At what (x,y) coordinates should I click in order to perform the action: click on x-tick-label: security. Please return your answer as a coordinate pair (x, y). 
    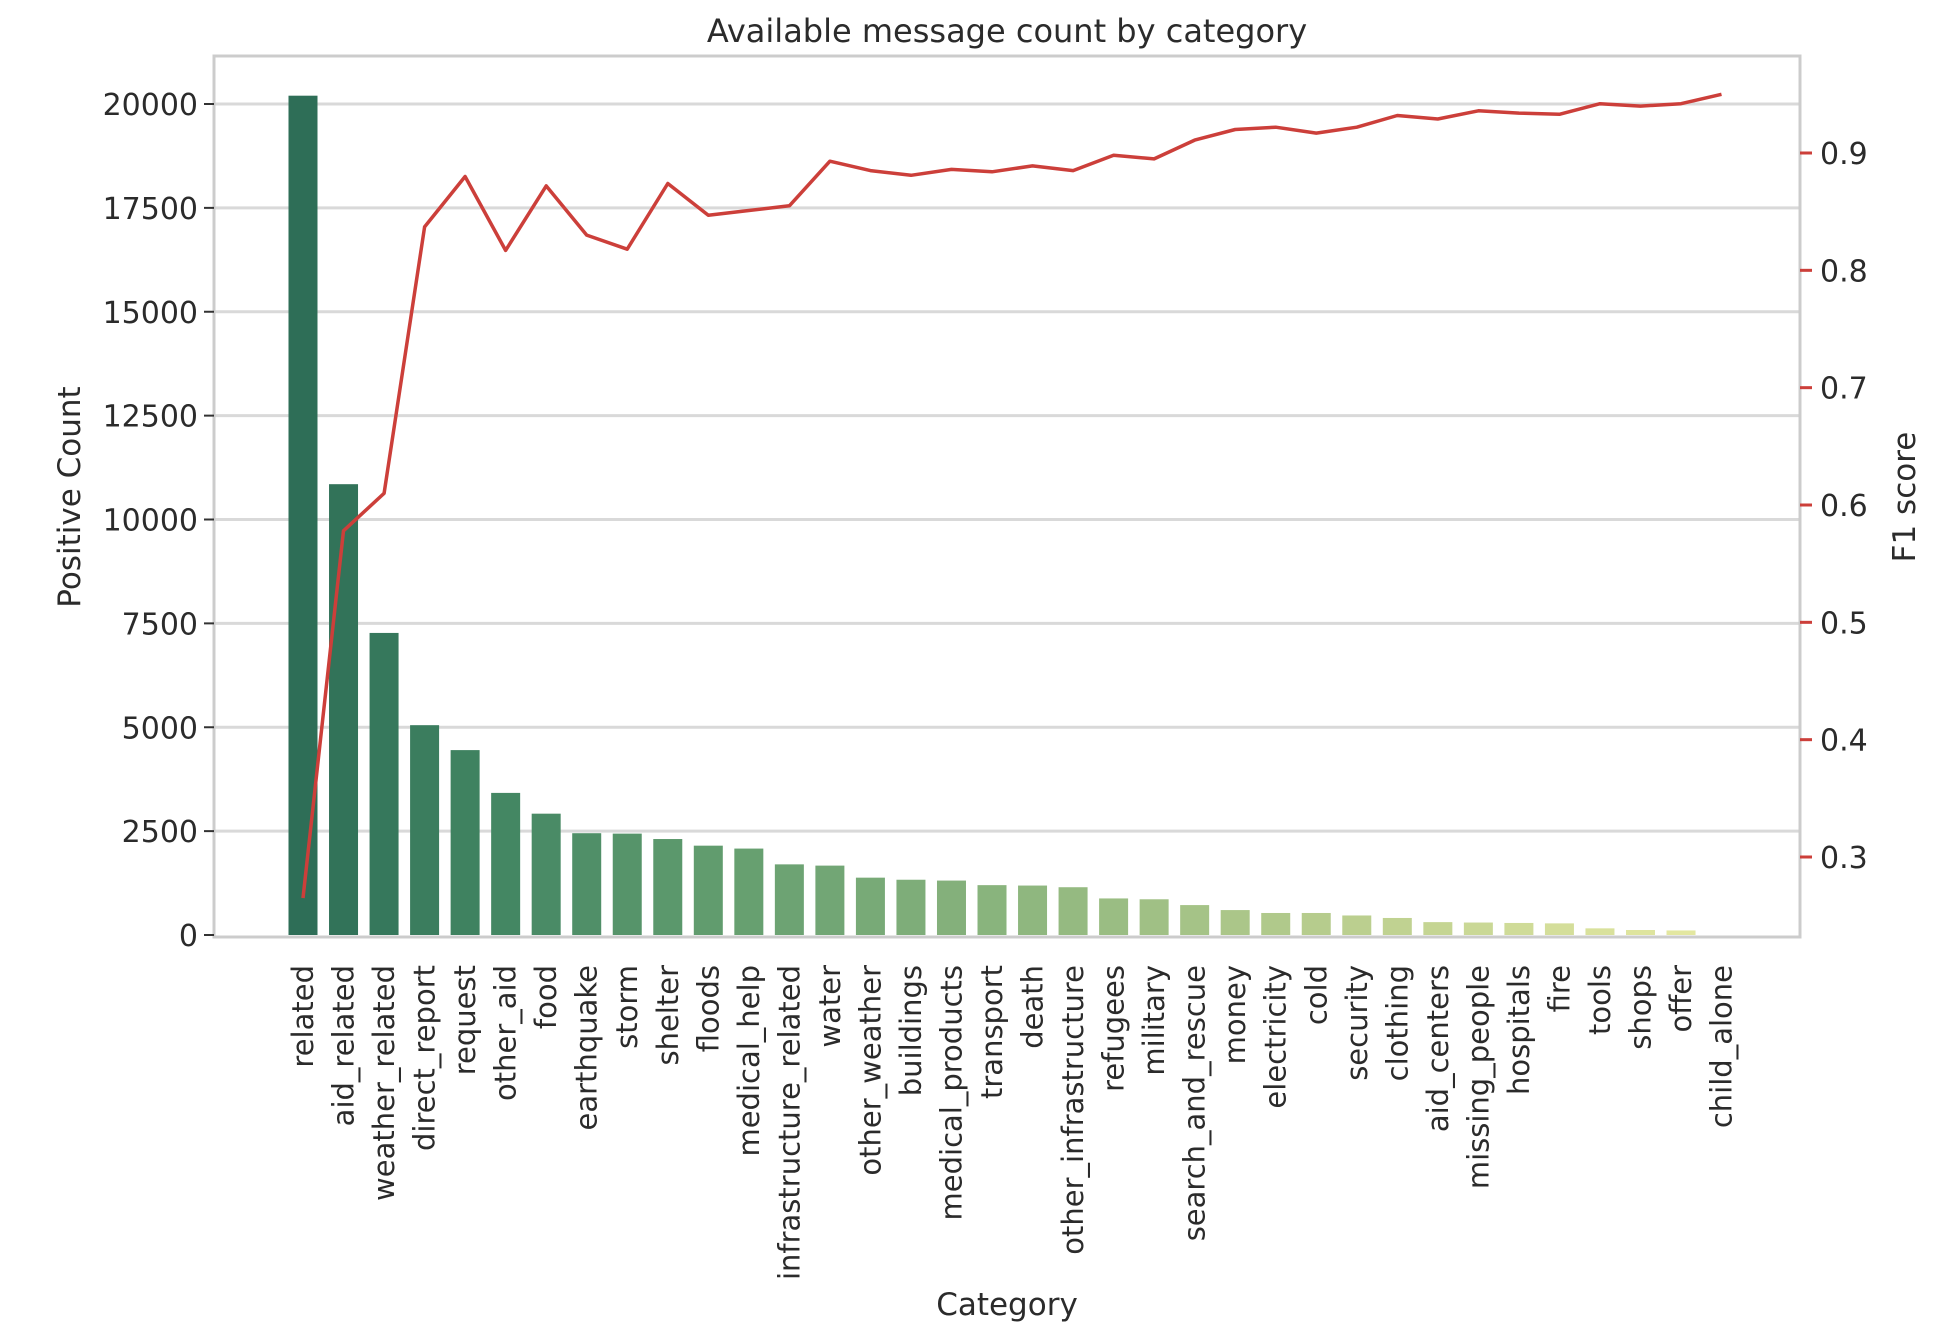
    Looking at the image, I should click on (1357, 1023).